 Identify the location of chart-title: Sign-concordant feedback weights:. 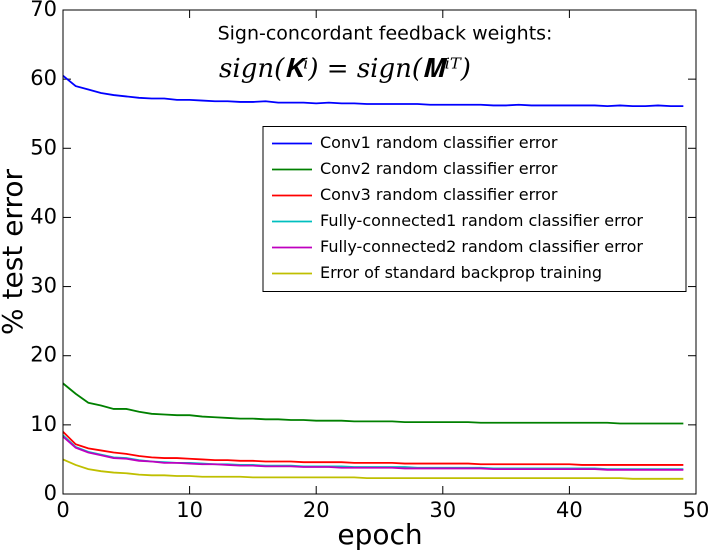
(385, 34).